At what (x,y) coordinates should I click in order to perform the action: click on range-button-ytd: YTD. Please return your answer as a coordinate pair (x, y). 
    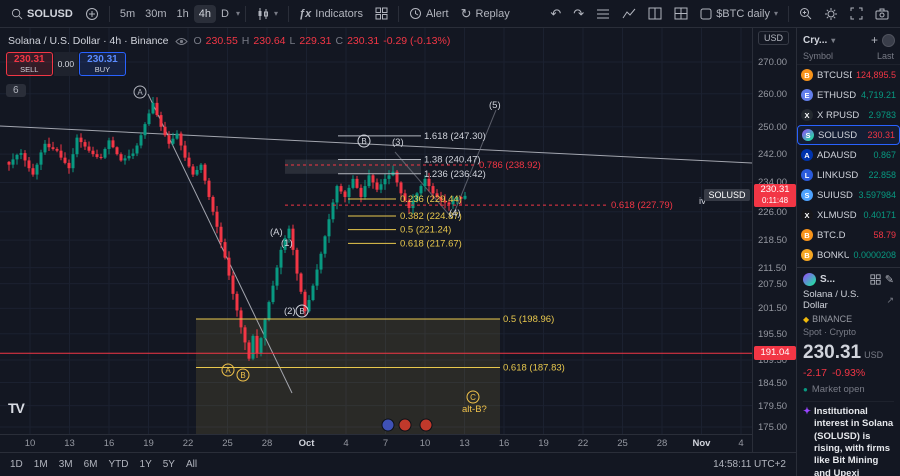
    Looking at the image, I should click on (118, 464).